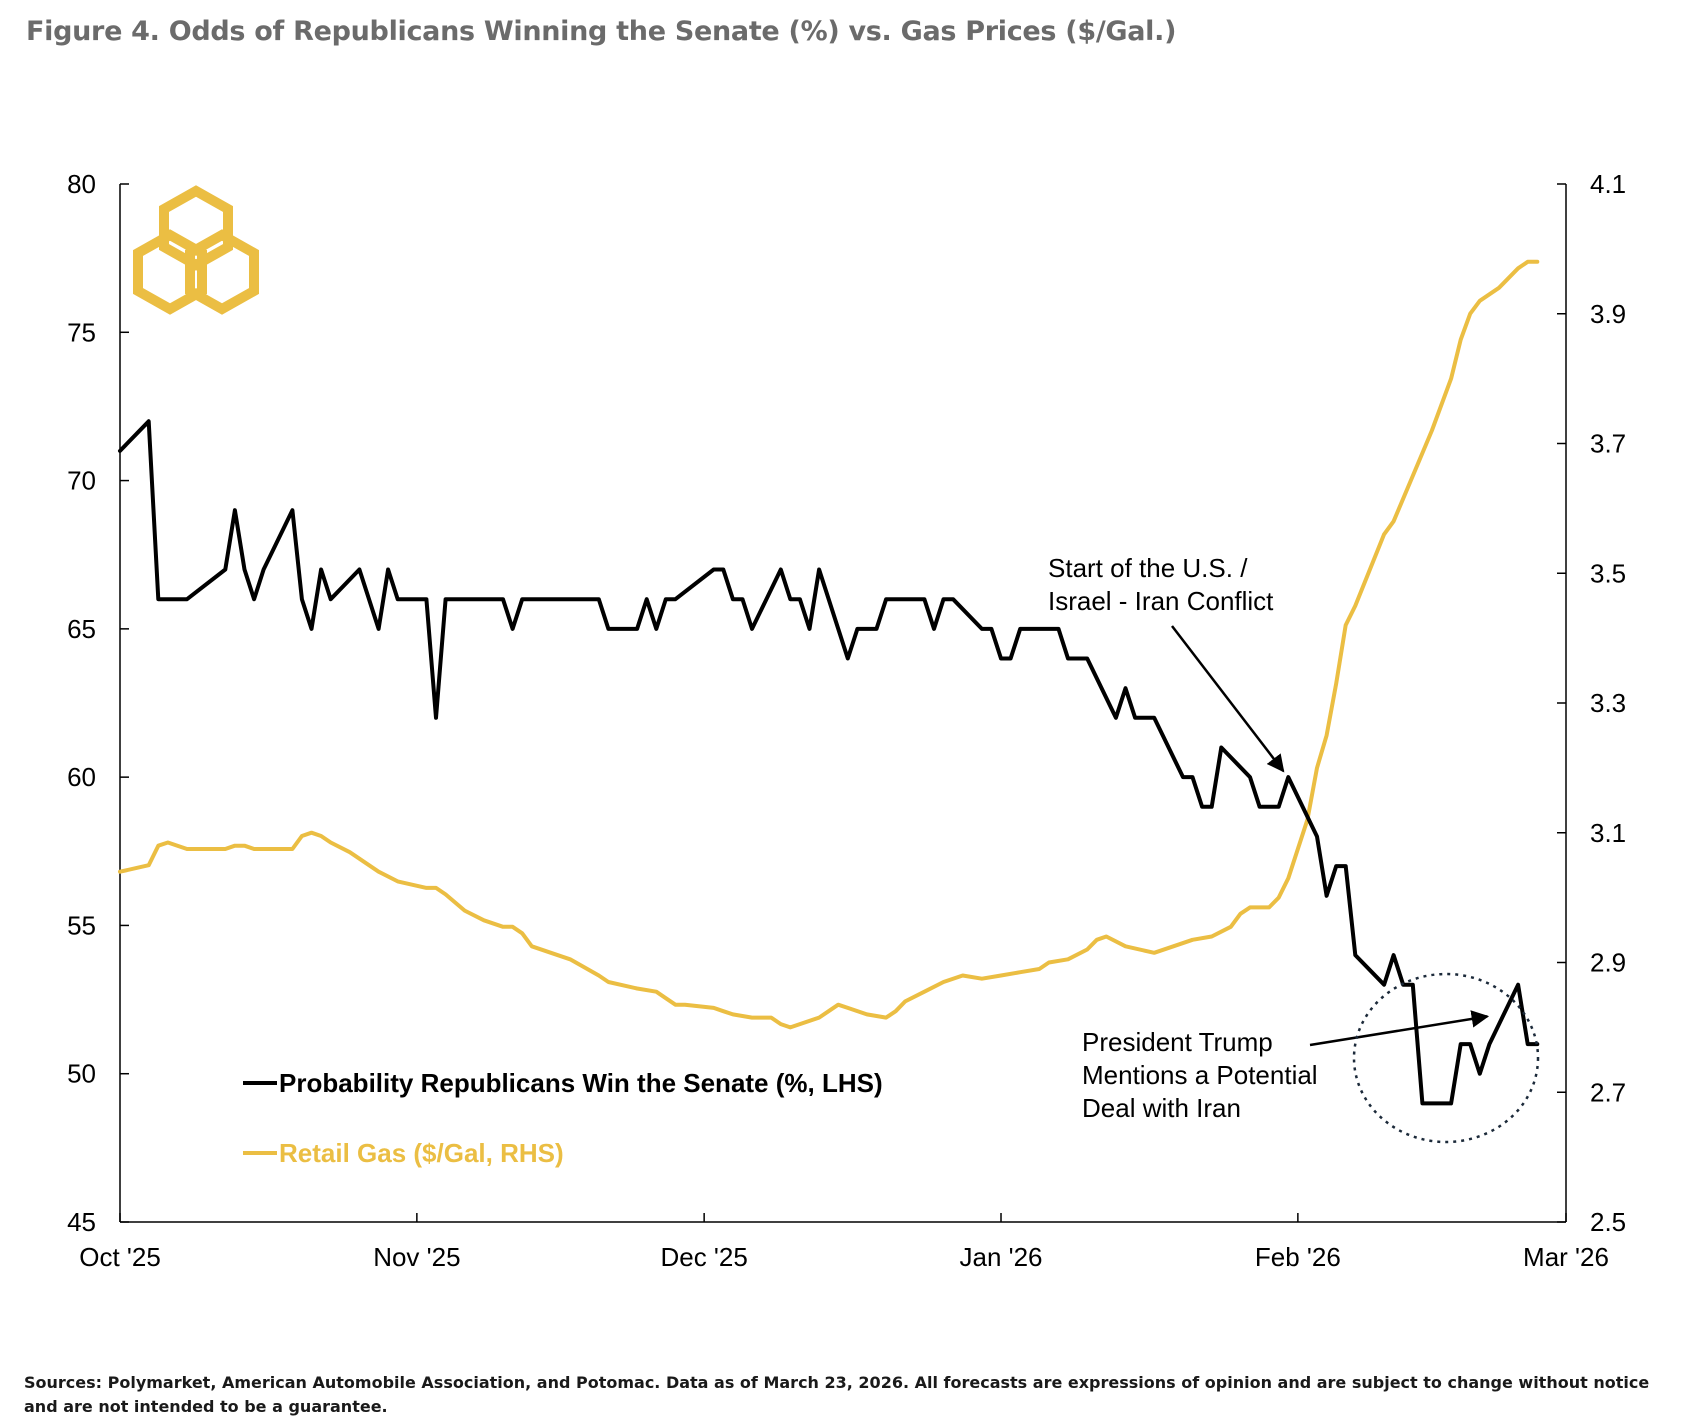 The height and width of the screenshot is (1426, 1684). Describe the element at coordinates (81, 925) in the screenshot. I see `left-y-tick-label: 55` at that location.